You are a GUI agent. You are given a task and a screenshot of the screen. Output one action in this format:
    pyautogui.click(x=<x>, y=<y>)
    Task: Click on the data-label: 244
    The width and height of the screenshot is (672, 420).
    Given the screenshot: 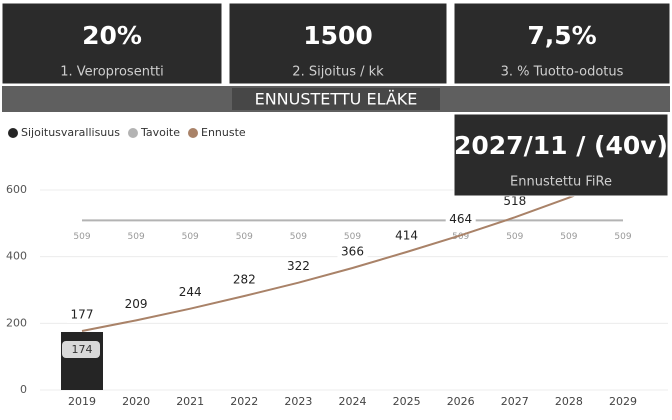 What is the action you would take?
    pyautogui.click(x=190, y=292)
    